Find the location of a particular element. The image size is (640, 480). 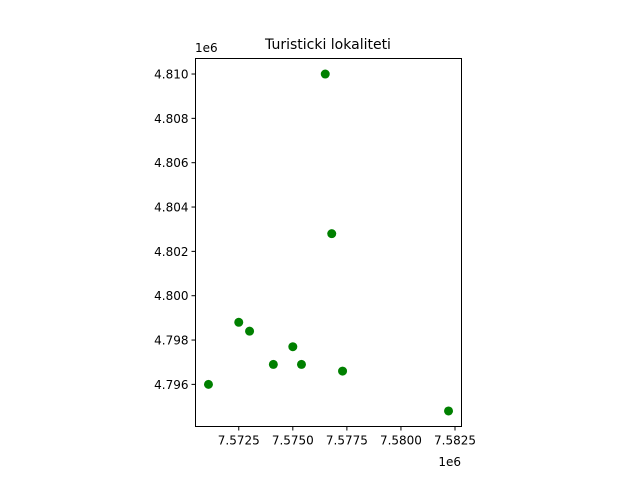

y-tick-label: 4.808 is located at coordinates (171, 119).